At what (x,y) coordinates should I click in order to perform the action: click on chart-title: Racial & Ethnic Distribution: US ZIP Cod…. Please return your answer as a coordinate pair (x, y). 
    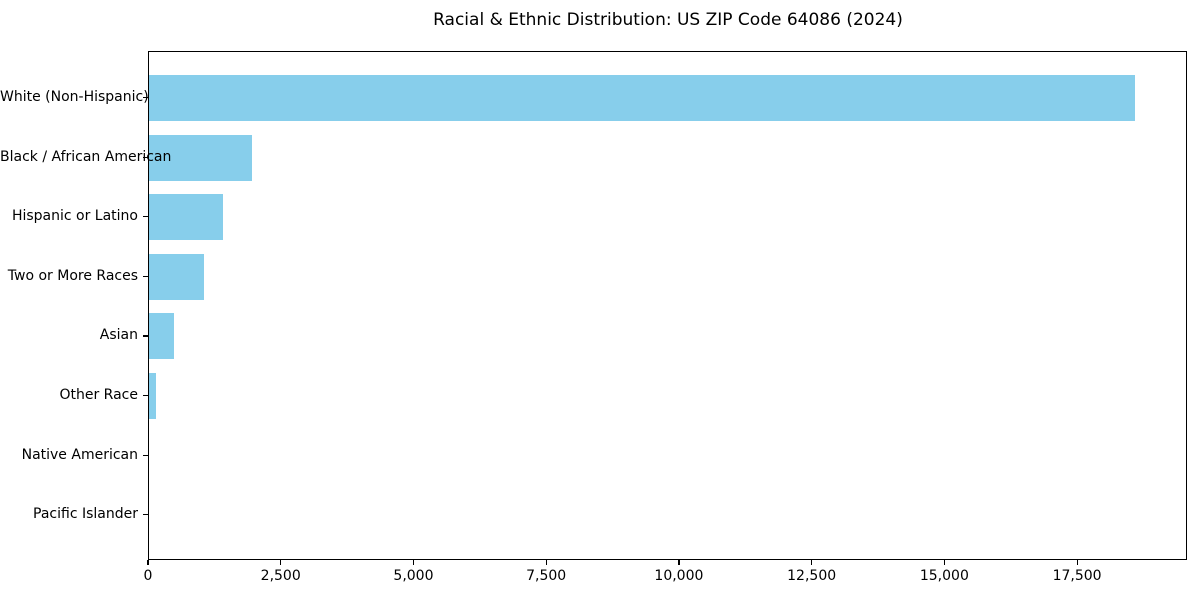
    Looking at the image, I should click on (668, 20).